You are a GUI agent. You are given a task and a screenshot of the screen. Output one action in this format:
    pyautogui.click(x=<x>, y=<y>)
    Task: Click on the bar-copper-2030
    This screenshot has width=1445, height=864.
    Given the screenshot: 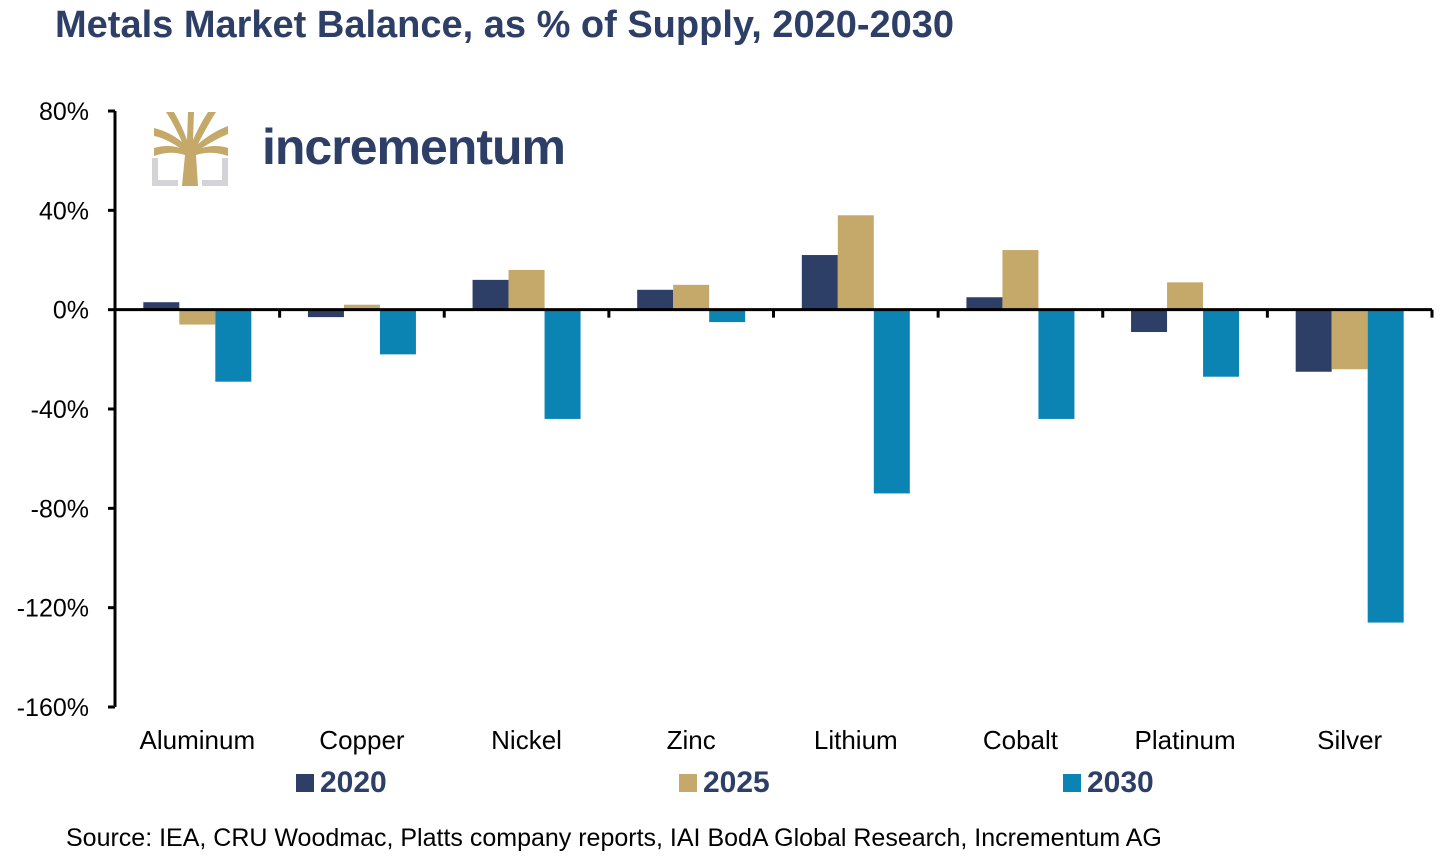 What is the action you would take?
    pyautogui.click(x=397, y=332)
    